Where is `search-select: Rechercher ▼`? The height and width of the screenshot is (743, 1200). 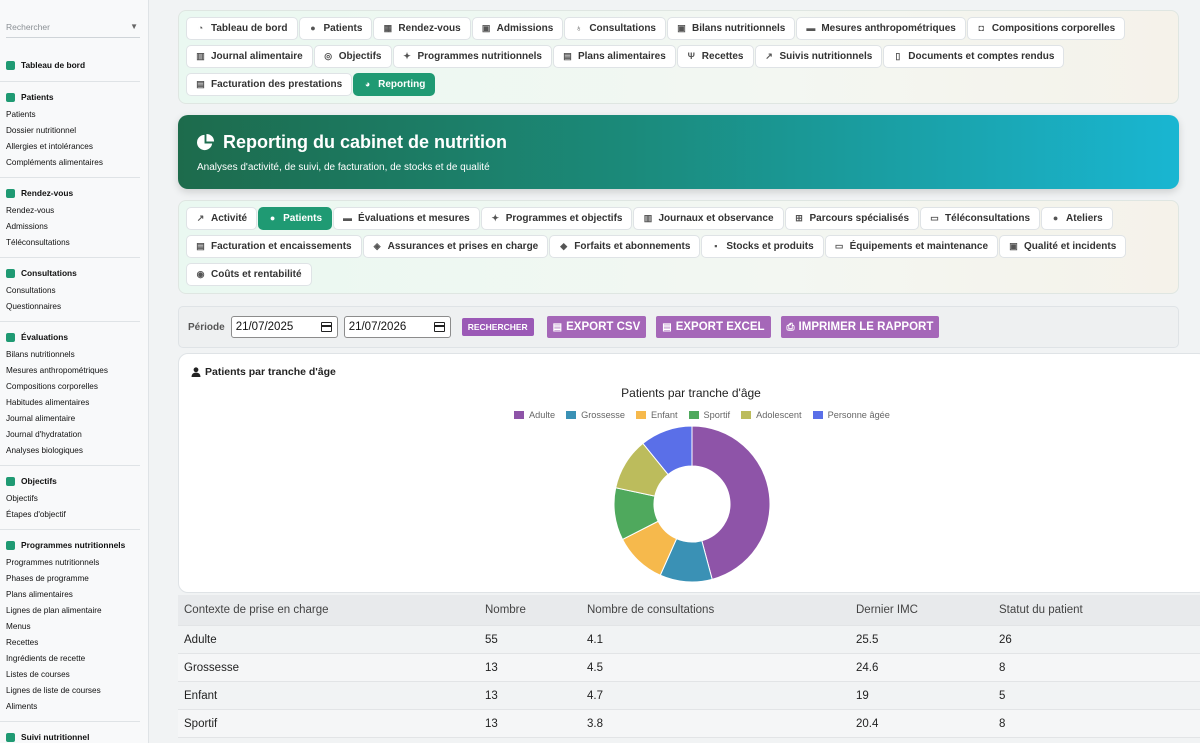 search-select: Rechercher ▼ is located at coordinates (73, 28).